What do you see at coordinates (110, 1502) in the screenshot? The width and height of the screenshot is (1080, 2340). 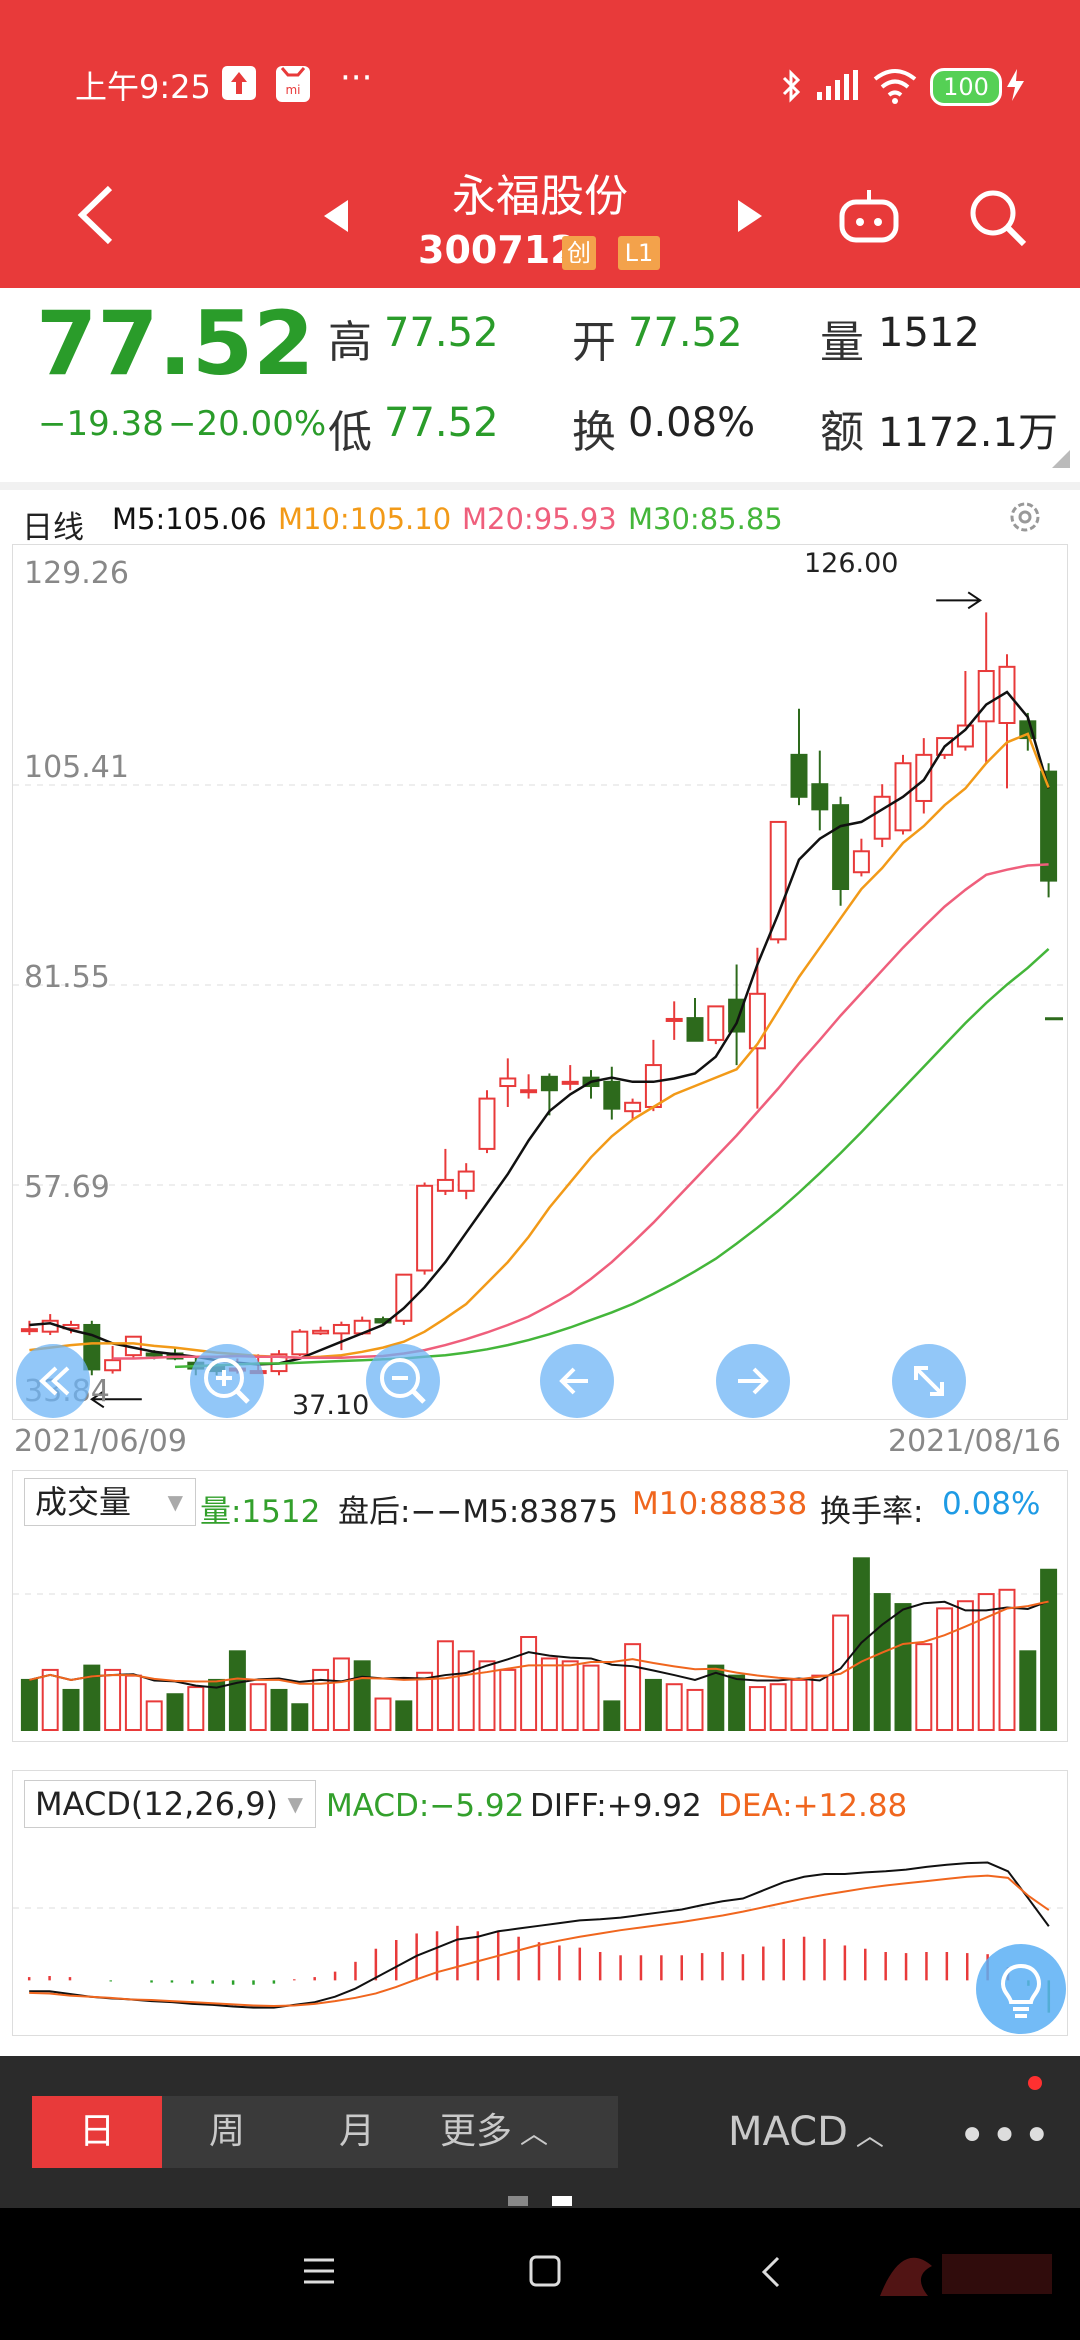 I see `volume-indicator-dropdown: 成交量 ▼` at bounding box center [110, 1502].